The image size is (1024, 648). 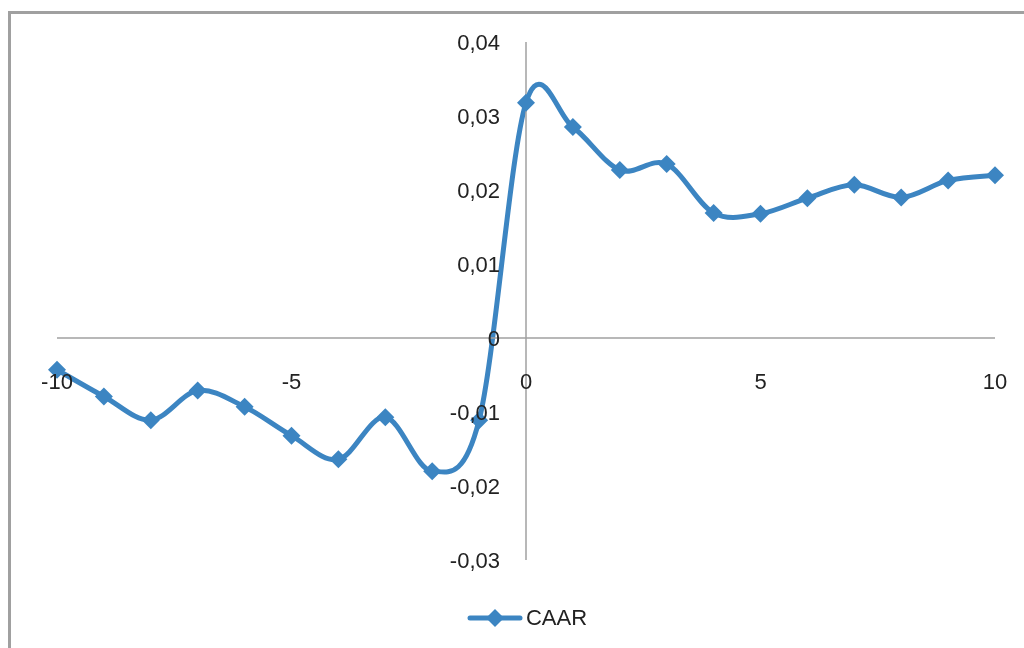 I want to click on y-tick-label: 0,03, so click(x=478, y=116).